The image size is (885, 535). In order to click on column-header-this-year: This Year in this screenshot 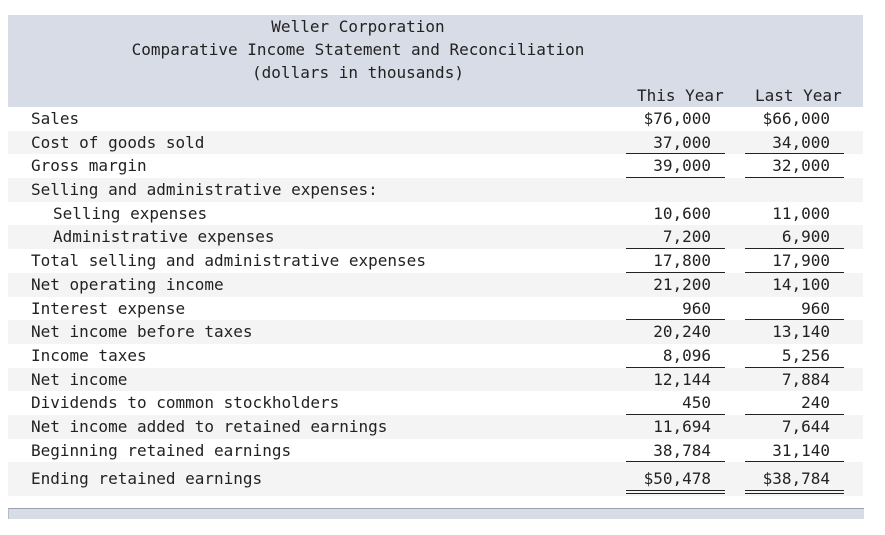, I will do `click(680, 95)`.